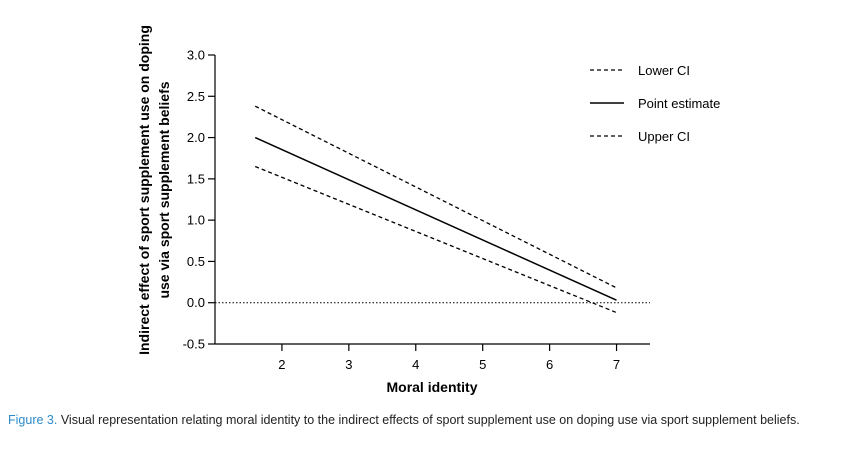 This screenshot has height=458, width=857. I want to click on y-tick-label: 0.0, so click(196, 302).